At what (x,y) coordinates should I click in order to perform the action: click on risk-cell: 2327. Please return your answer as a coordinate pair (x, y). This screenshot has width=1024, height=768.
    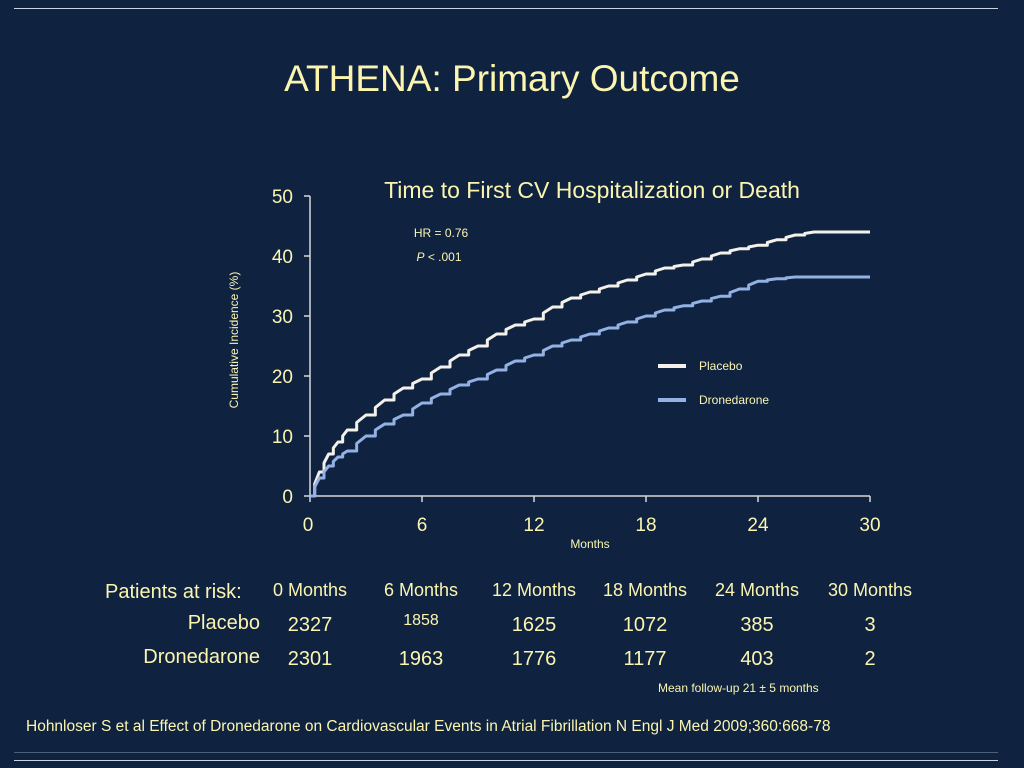
    Looking at the image, I should click on (310, 625).